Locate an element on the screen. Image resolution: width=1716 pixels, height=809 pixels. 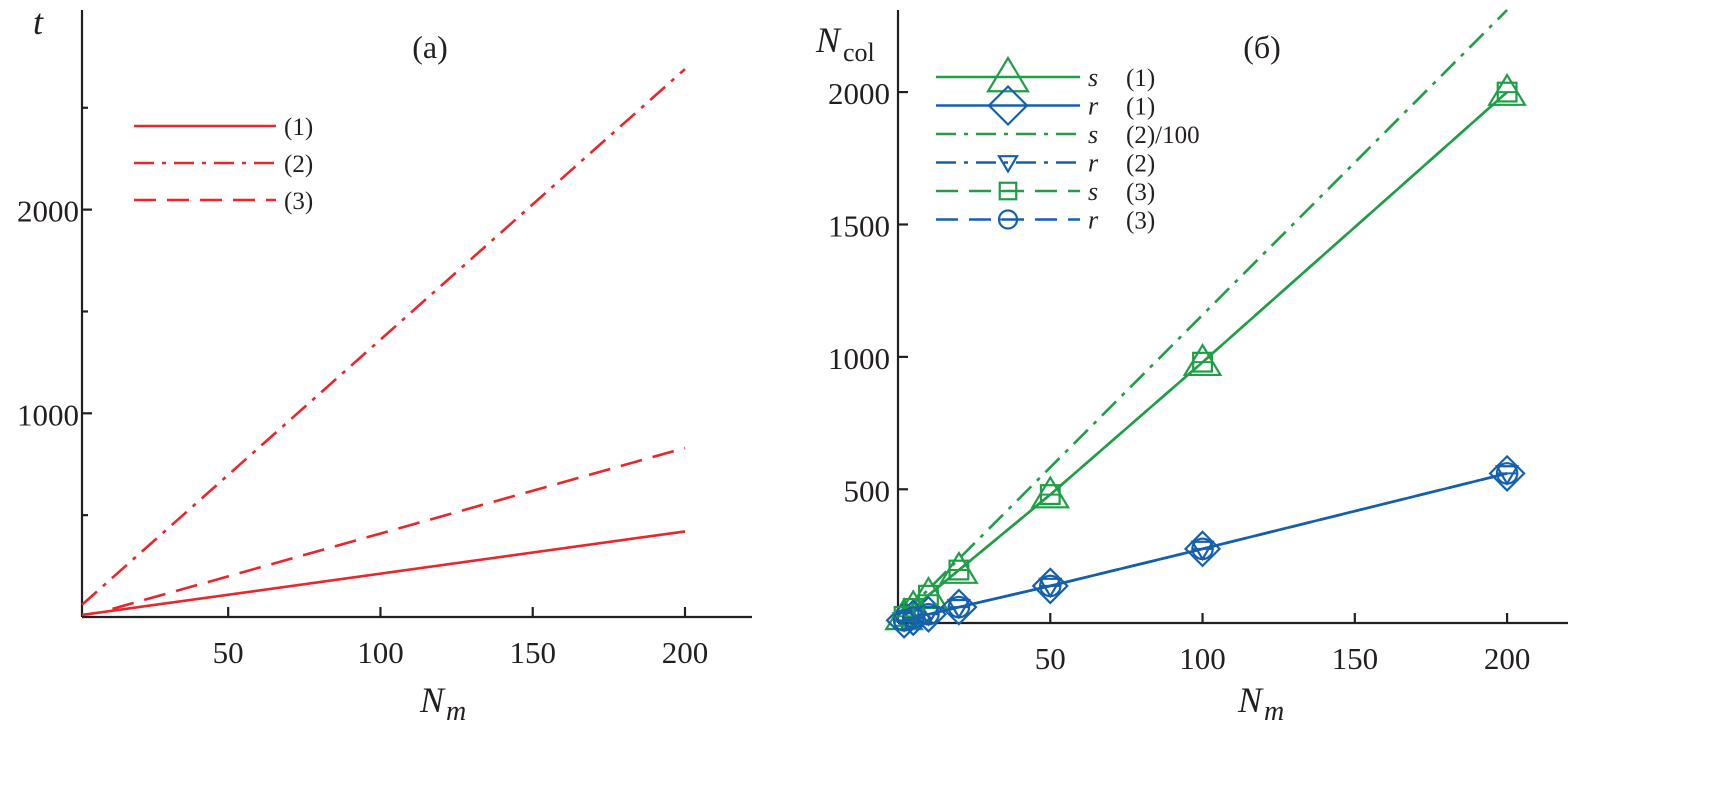
panel-label: (а) is located at coordinates (430, 47).